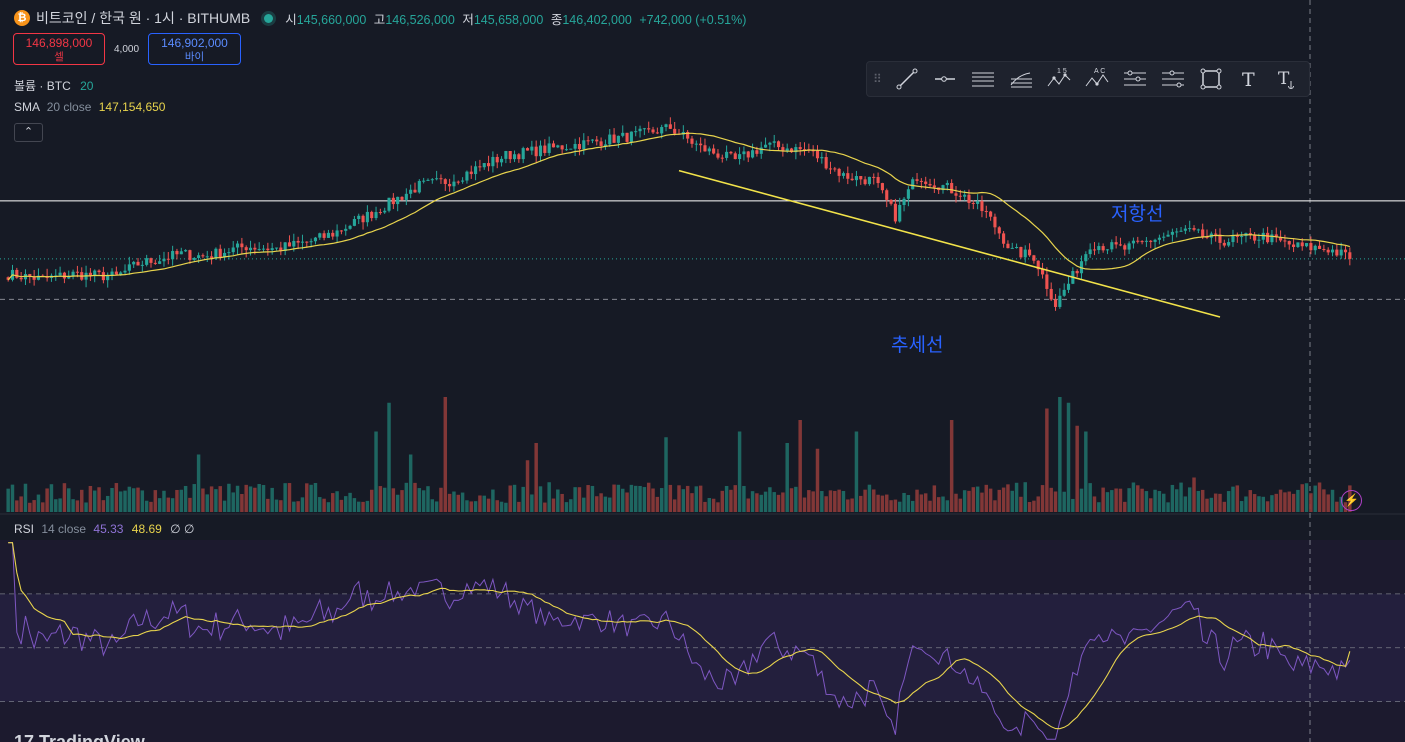  Describe the element at coordinates (59, 49) in the screenshot. I see `sell-button: 146,898,000 셀` at that location.